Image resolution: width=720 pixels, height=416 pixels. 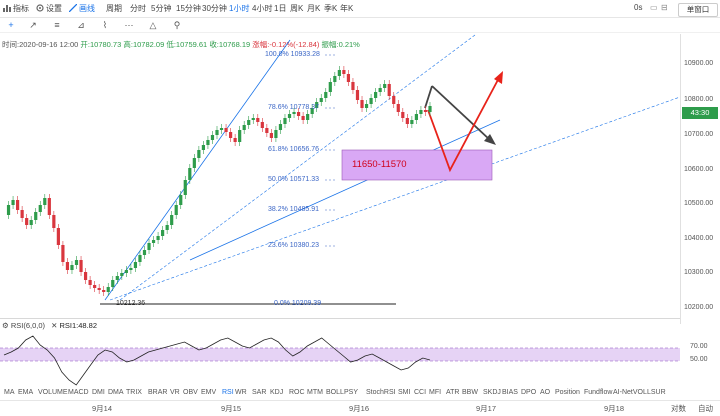 I want to click on indicator-tab-mtm: MTM, so click(x=315, y=392).